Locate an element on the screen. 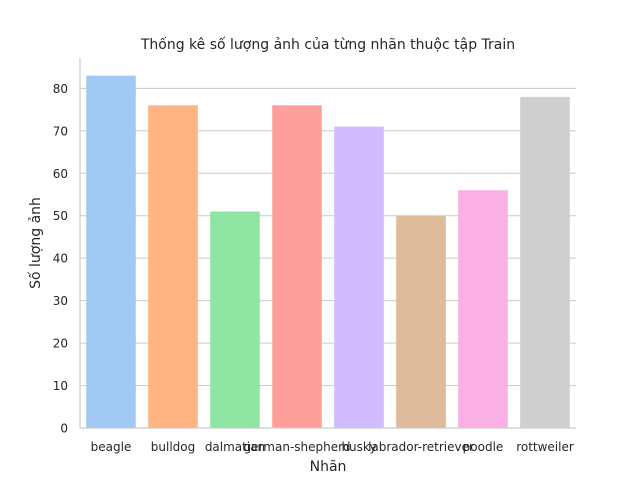 The height and width of the screenshot is (480, 640). bar-rottweiler is located at coordinates (545, 262).